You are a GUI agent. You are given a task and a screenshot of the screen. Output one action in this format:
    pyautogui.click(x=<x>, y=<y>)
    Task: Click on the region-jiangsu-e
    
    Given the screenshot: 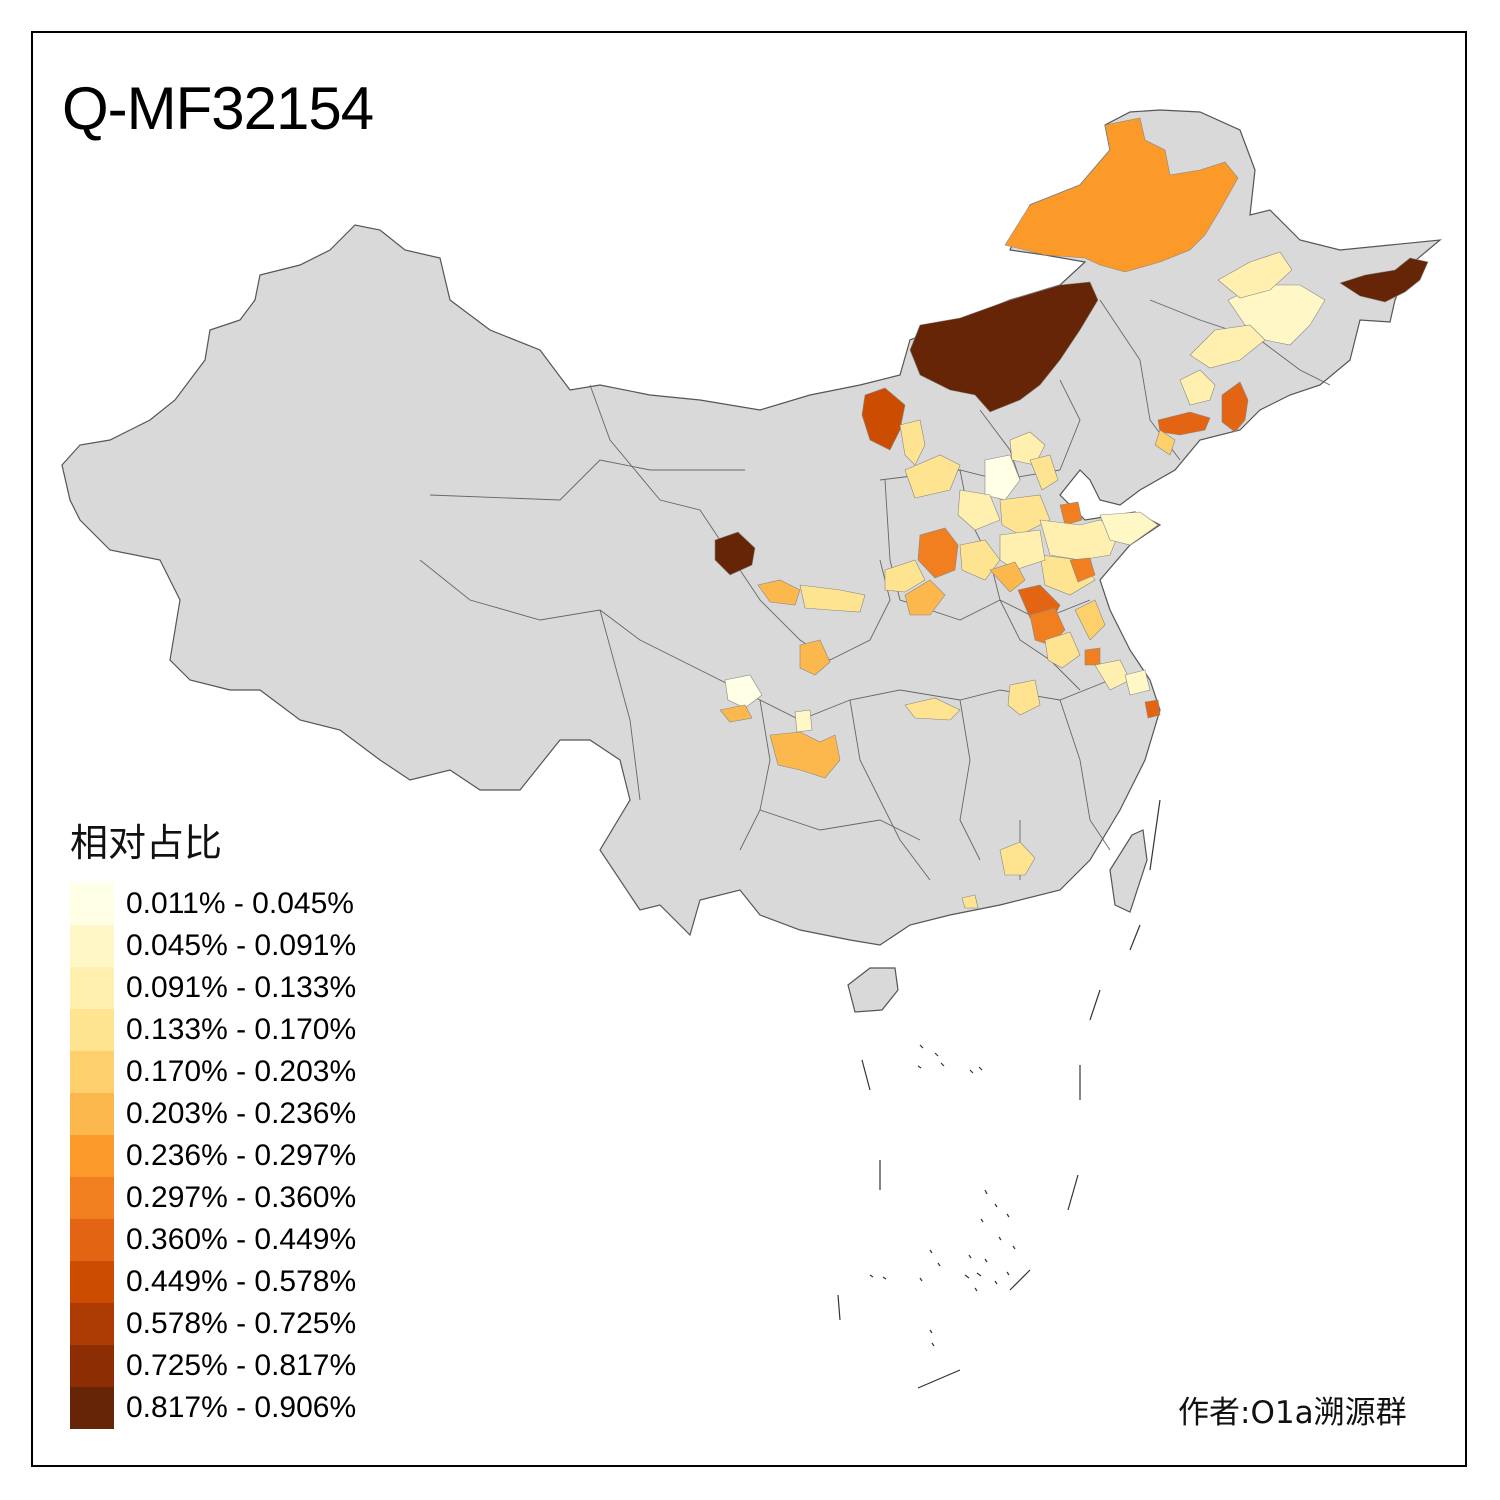 What is the action you would take?
    pyautogui.click(x=1092, y=656)
    